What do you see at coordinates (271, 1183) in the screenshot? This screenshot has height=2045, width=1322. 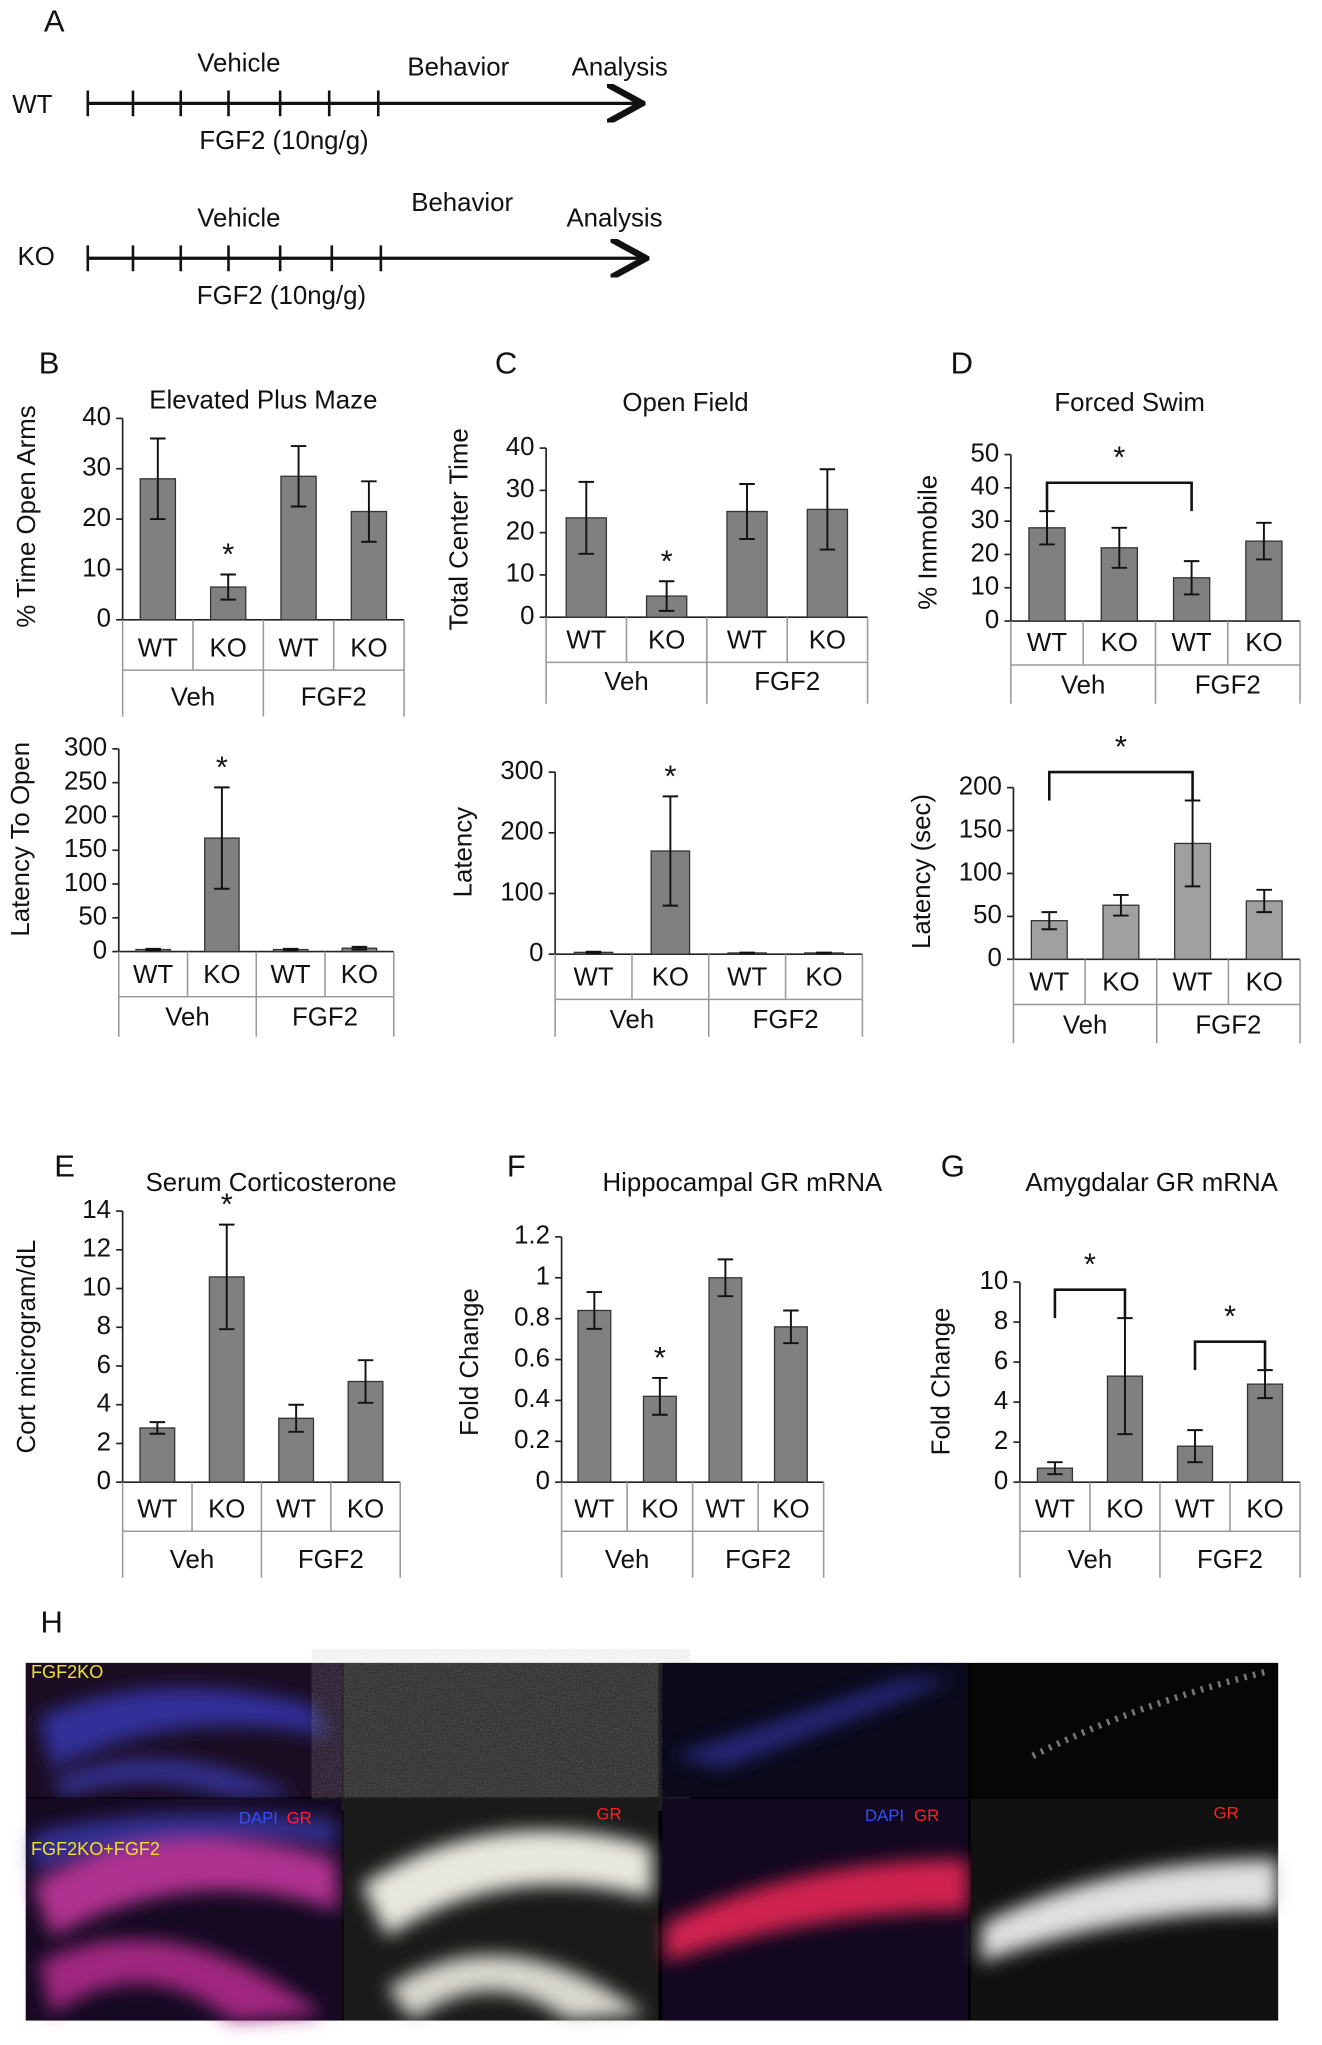 I see `chart-title: Serum Corticosterone` at bounding box center [271, 1183].